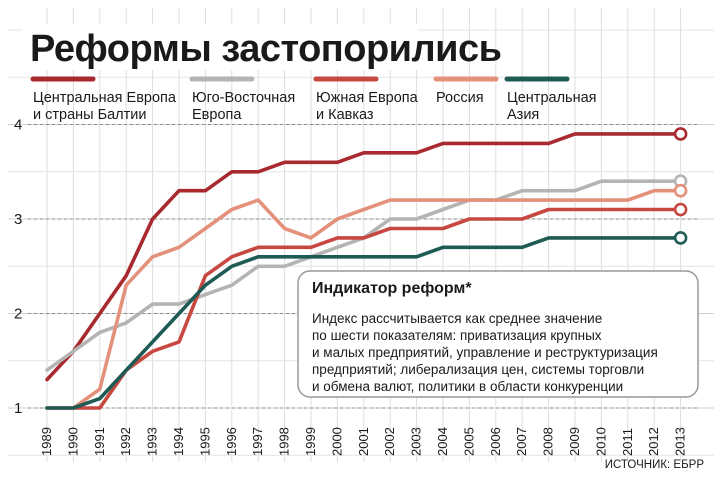 The image size is (722, 490). What do you see at coordinates (204, 441) in the screenshot?
I see `xtick-label: 1995` at bounding box center [204, 441].